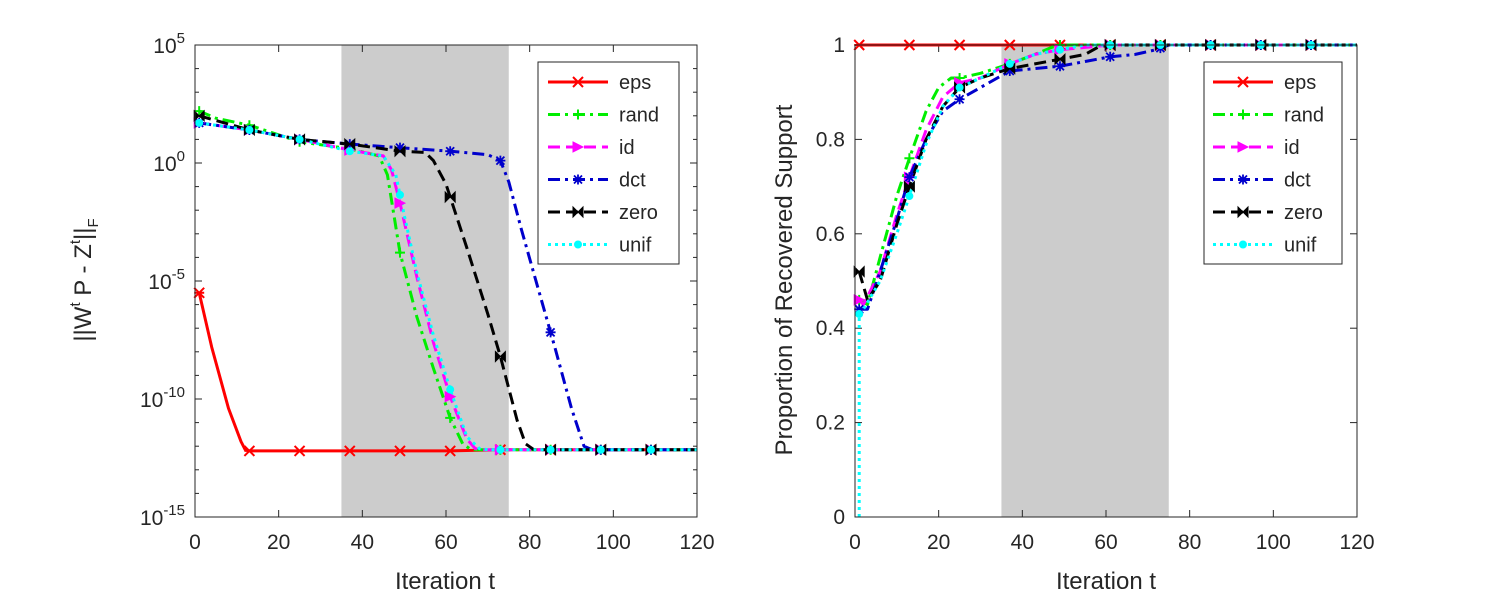 This screenshot has width=1500, height=600. What do you see at coordinates (445, 581) in the screenshot?
I see `left-x-axis-label: Iteration t` at bounding box center [445, 581].